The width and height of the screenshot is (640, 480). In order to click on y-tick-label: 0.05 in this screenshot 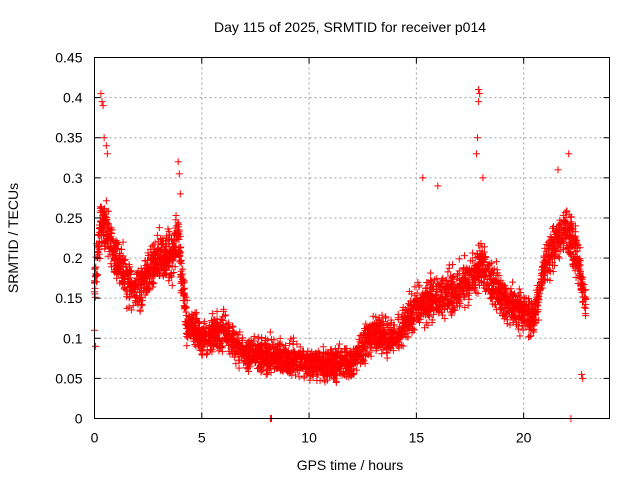, I will do `click(68, 378)`.